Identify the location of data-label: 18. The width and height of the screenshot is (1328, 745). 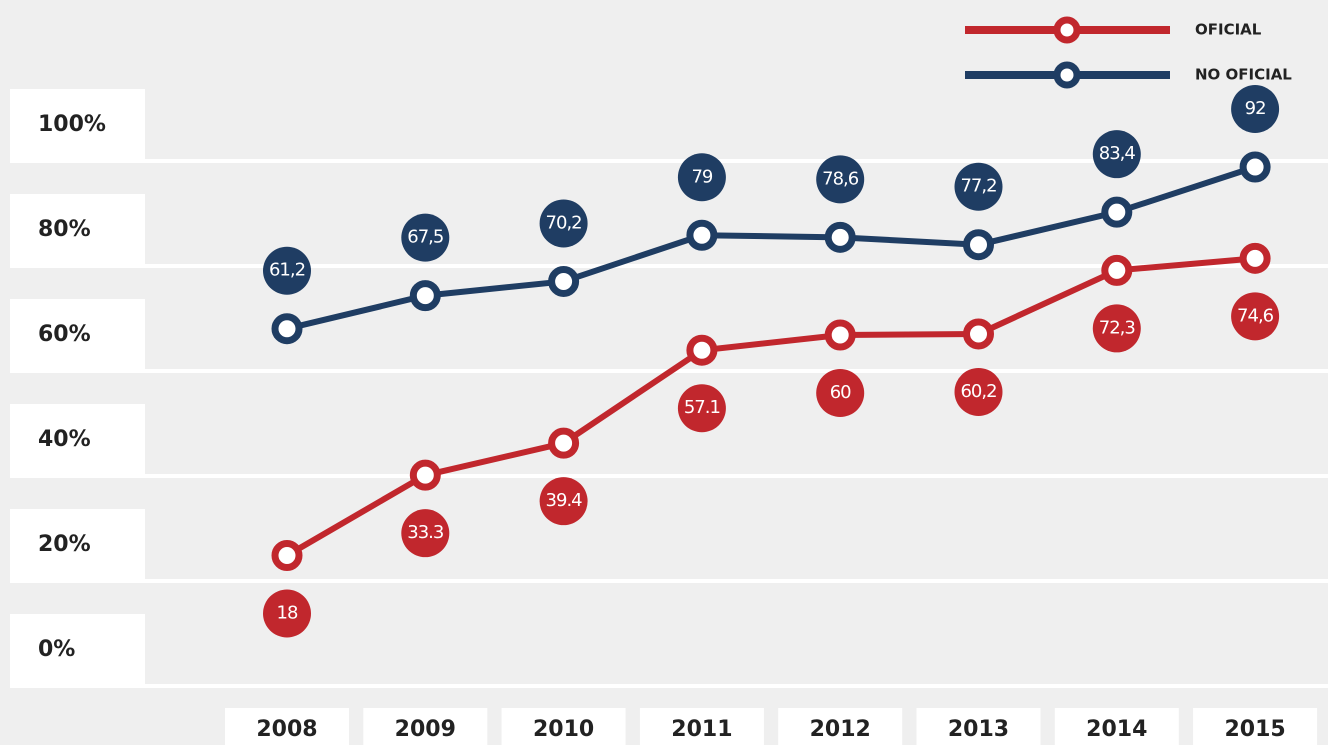
(287, 613).